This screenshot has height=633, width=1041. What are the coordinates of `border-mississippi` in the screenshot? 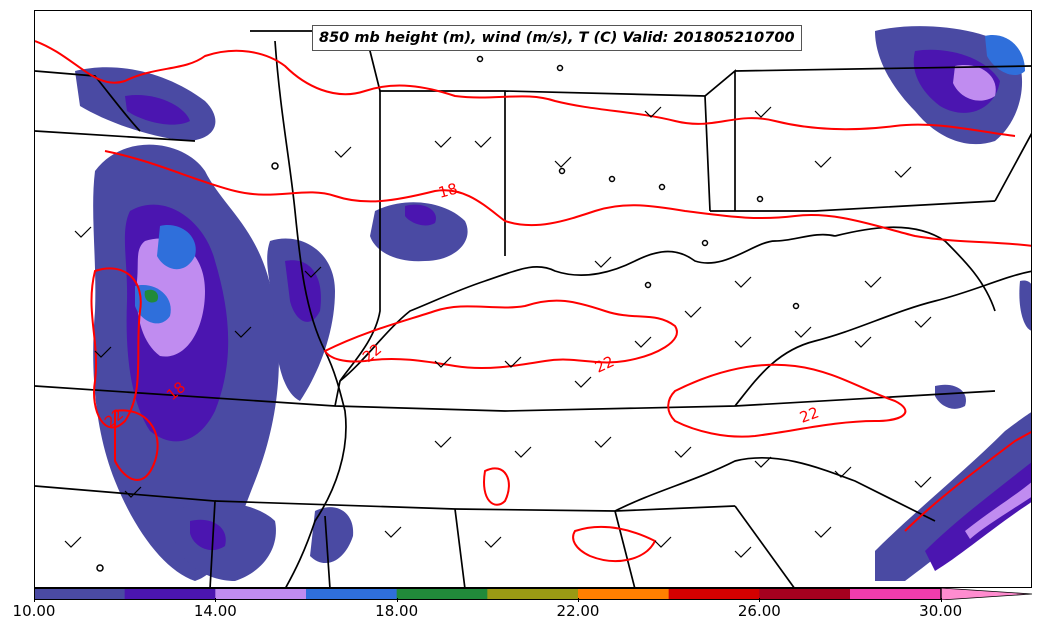 It's located at (310, 313).